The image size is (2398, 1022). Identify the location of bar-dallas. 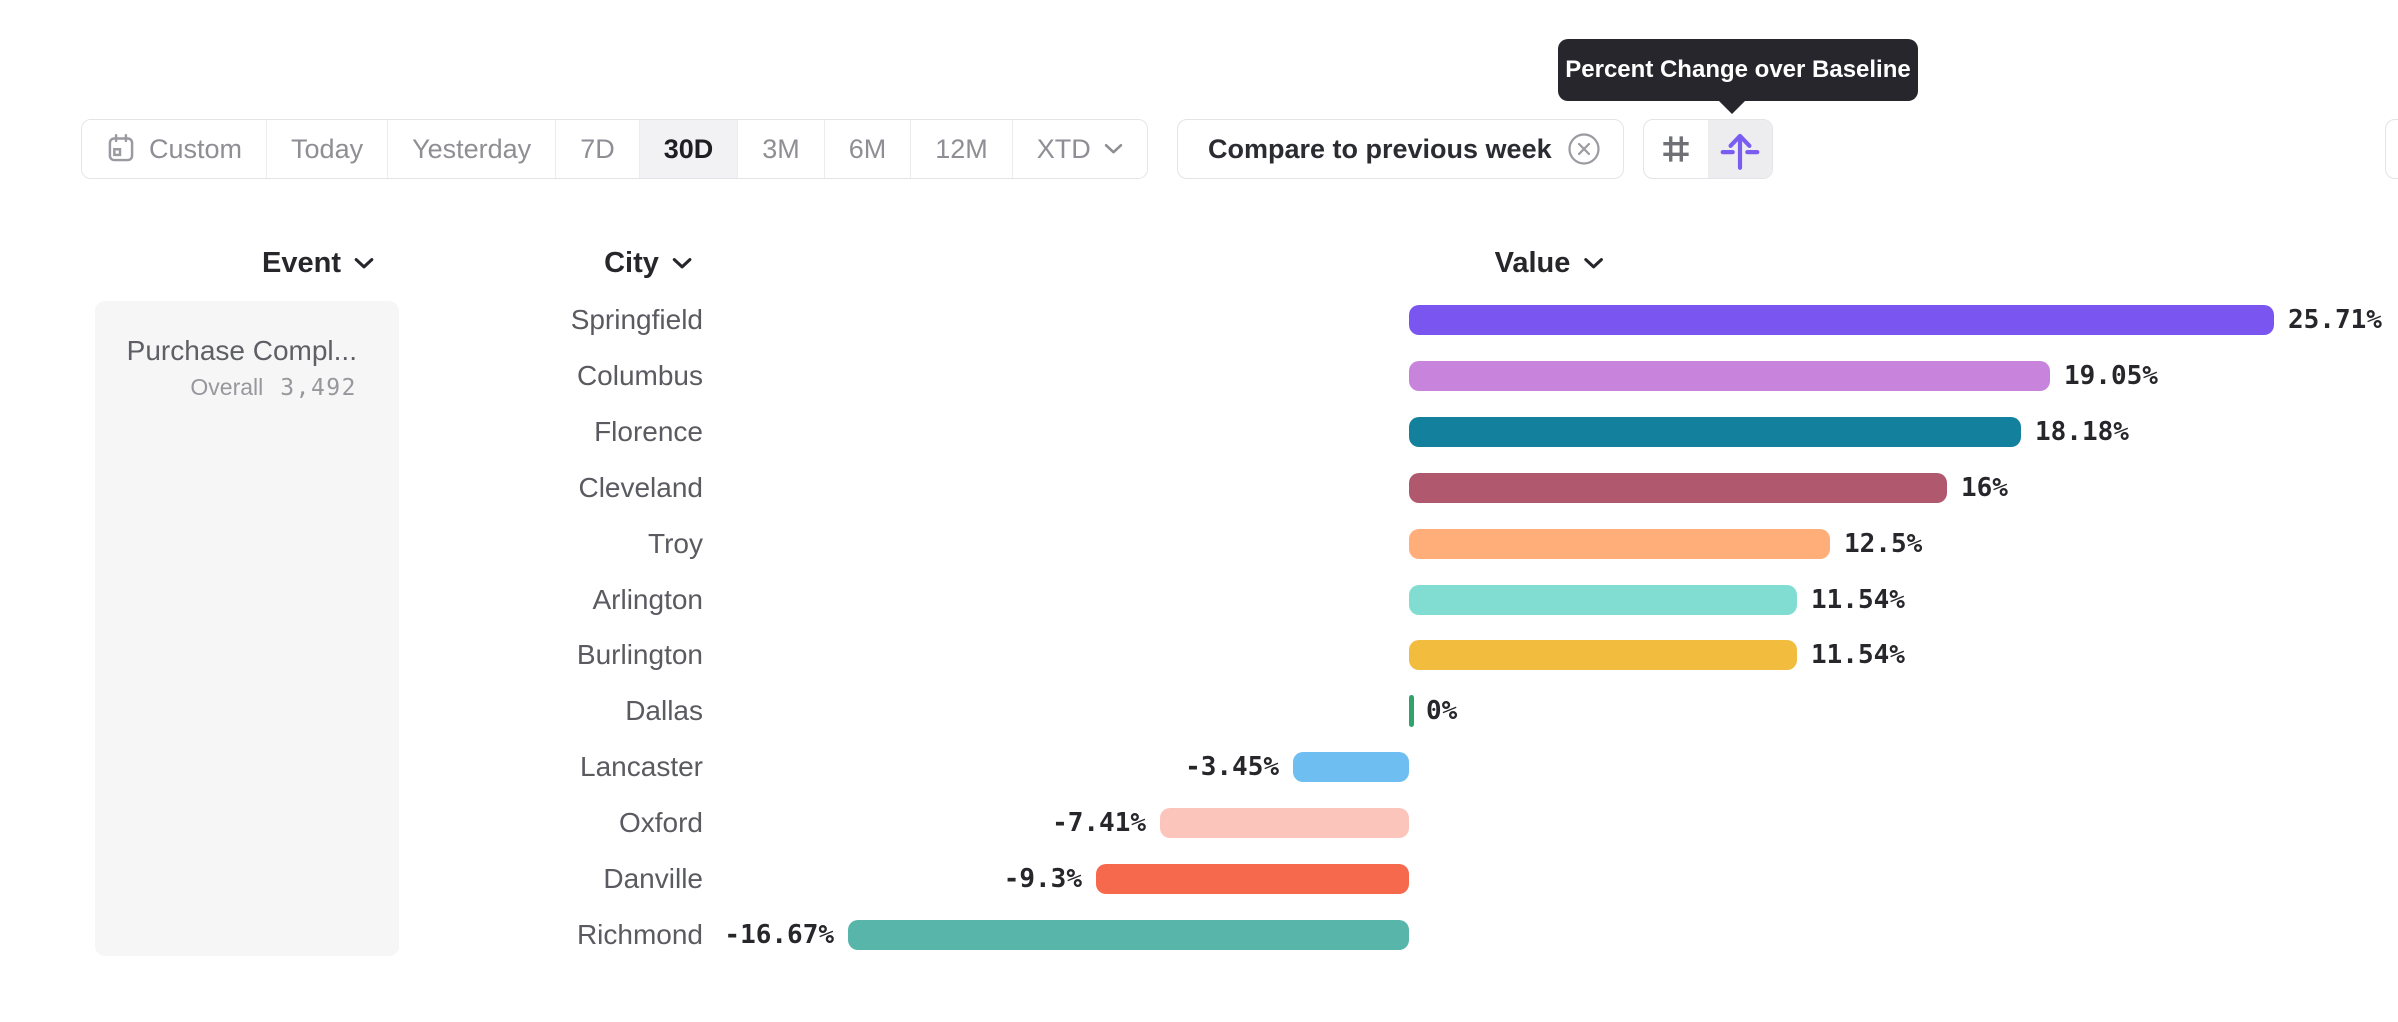
(1411, 711).